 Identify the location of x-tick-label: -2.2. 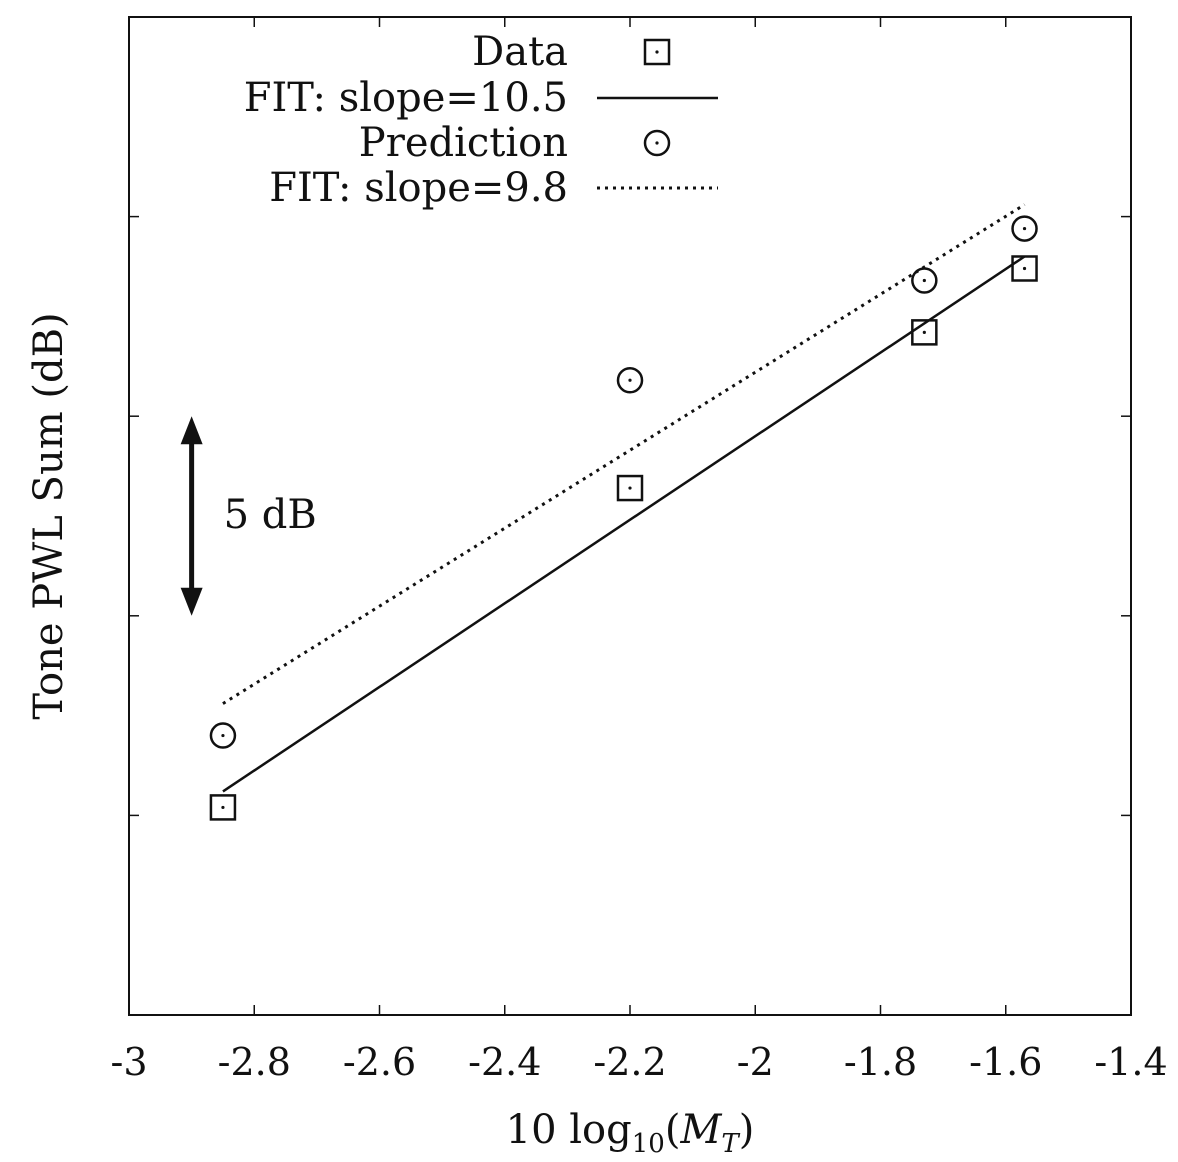
(629, 1062).